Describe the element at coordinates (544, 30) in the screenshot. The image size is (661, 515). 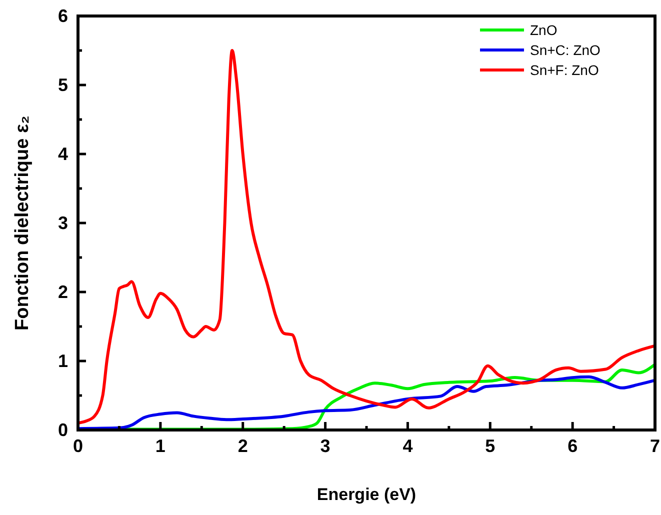
I see `legend-label: ZnO` at that location.